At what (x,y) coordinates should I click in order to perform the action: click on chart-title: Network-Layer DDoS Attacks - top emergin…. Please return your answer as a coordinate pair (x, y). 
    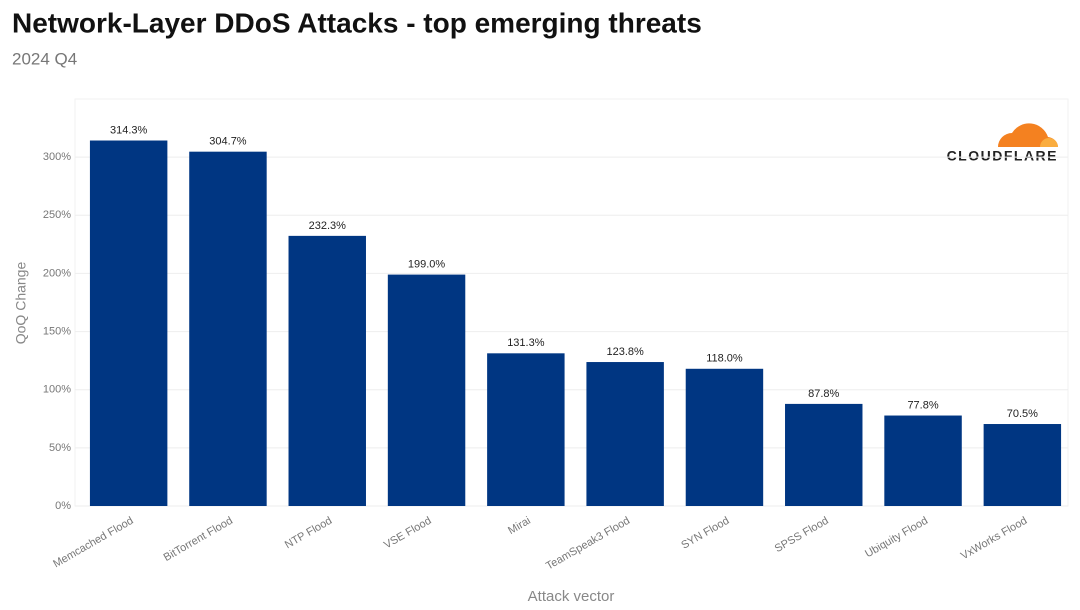
    Looking at the image, I should click on (357, 22).